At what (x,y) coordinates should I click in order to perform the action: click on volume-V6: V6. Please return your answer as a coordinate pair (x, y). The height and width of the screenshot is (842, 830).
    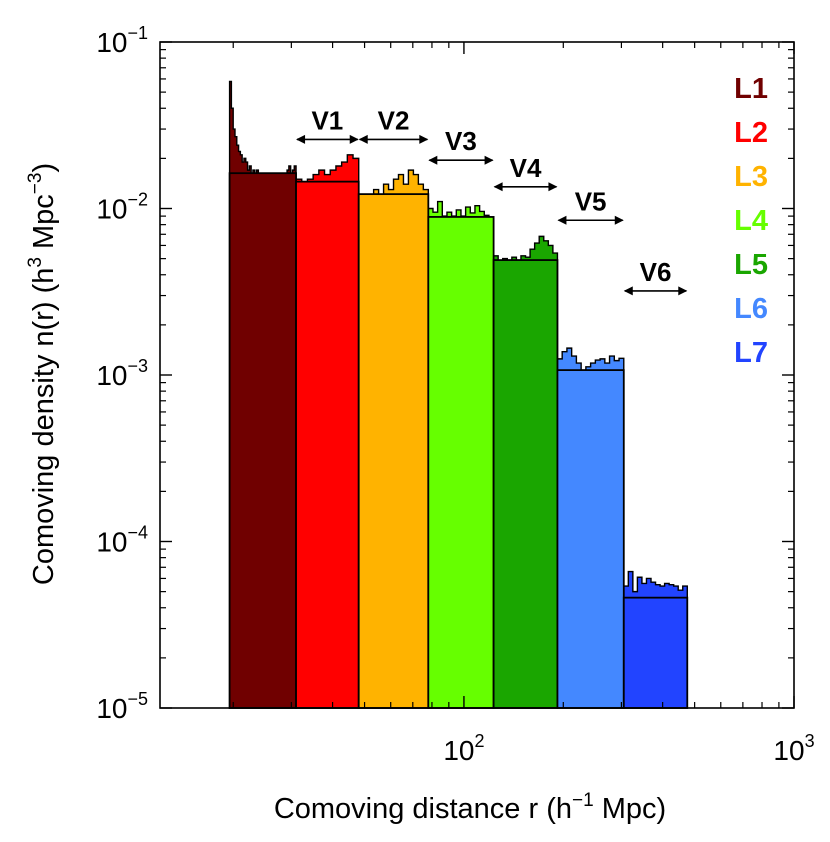
    Looking at the image, I should click on (655, 276).